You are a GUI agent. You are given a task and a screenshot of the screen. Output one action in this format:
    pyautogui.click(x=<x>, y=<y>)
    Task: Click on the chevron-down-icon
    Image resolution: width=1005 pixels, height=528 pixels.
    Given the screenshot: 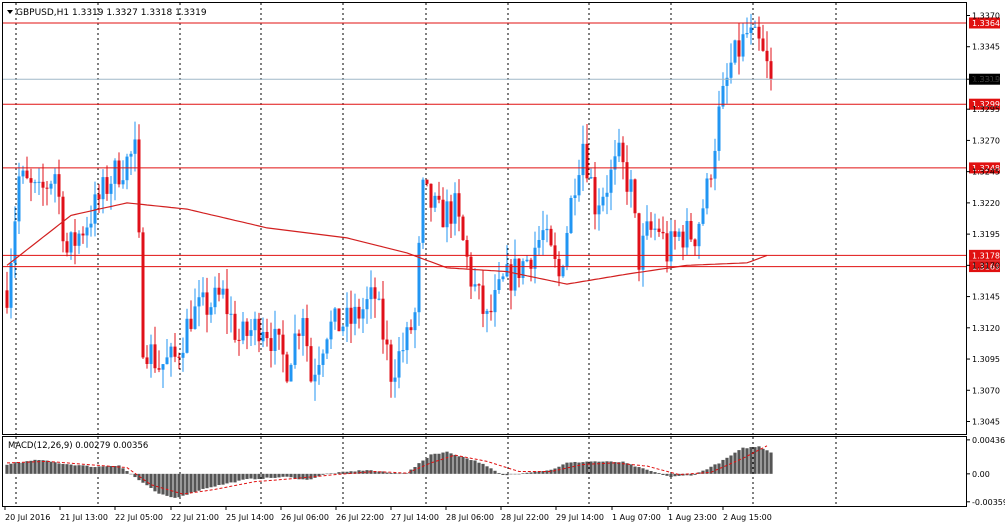 What is the action you would take?
    pyautogui.click(x=10, y=12)
    